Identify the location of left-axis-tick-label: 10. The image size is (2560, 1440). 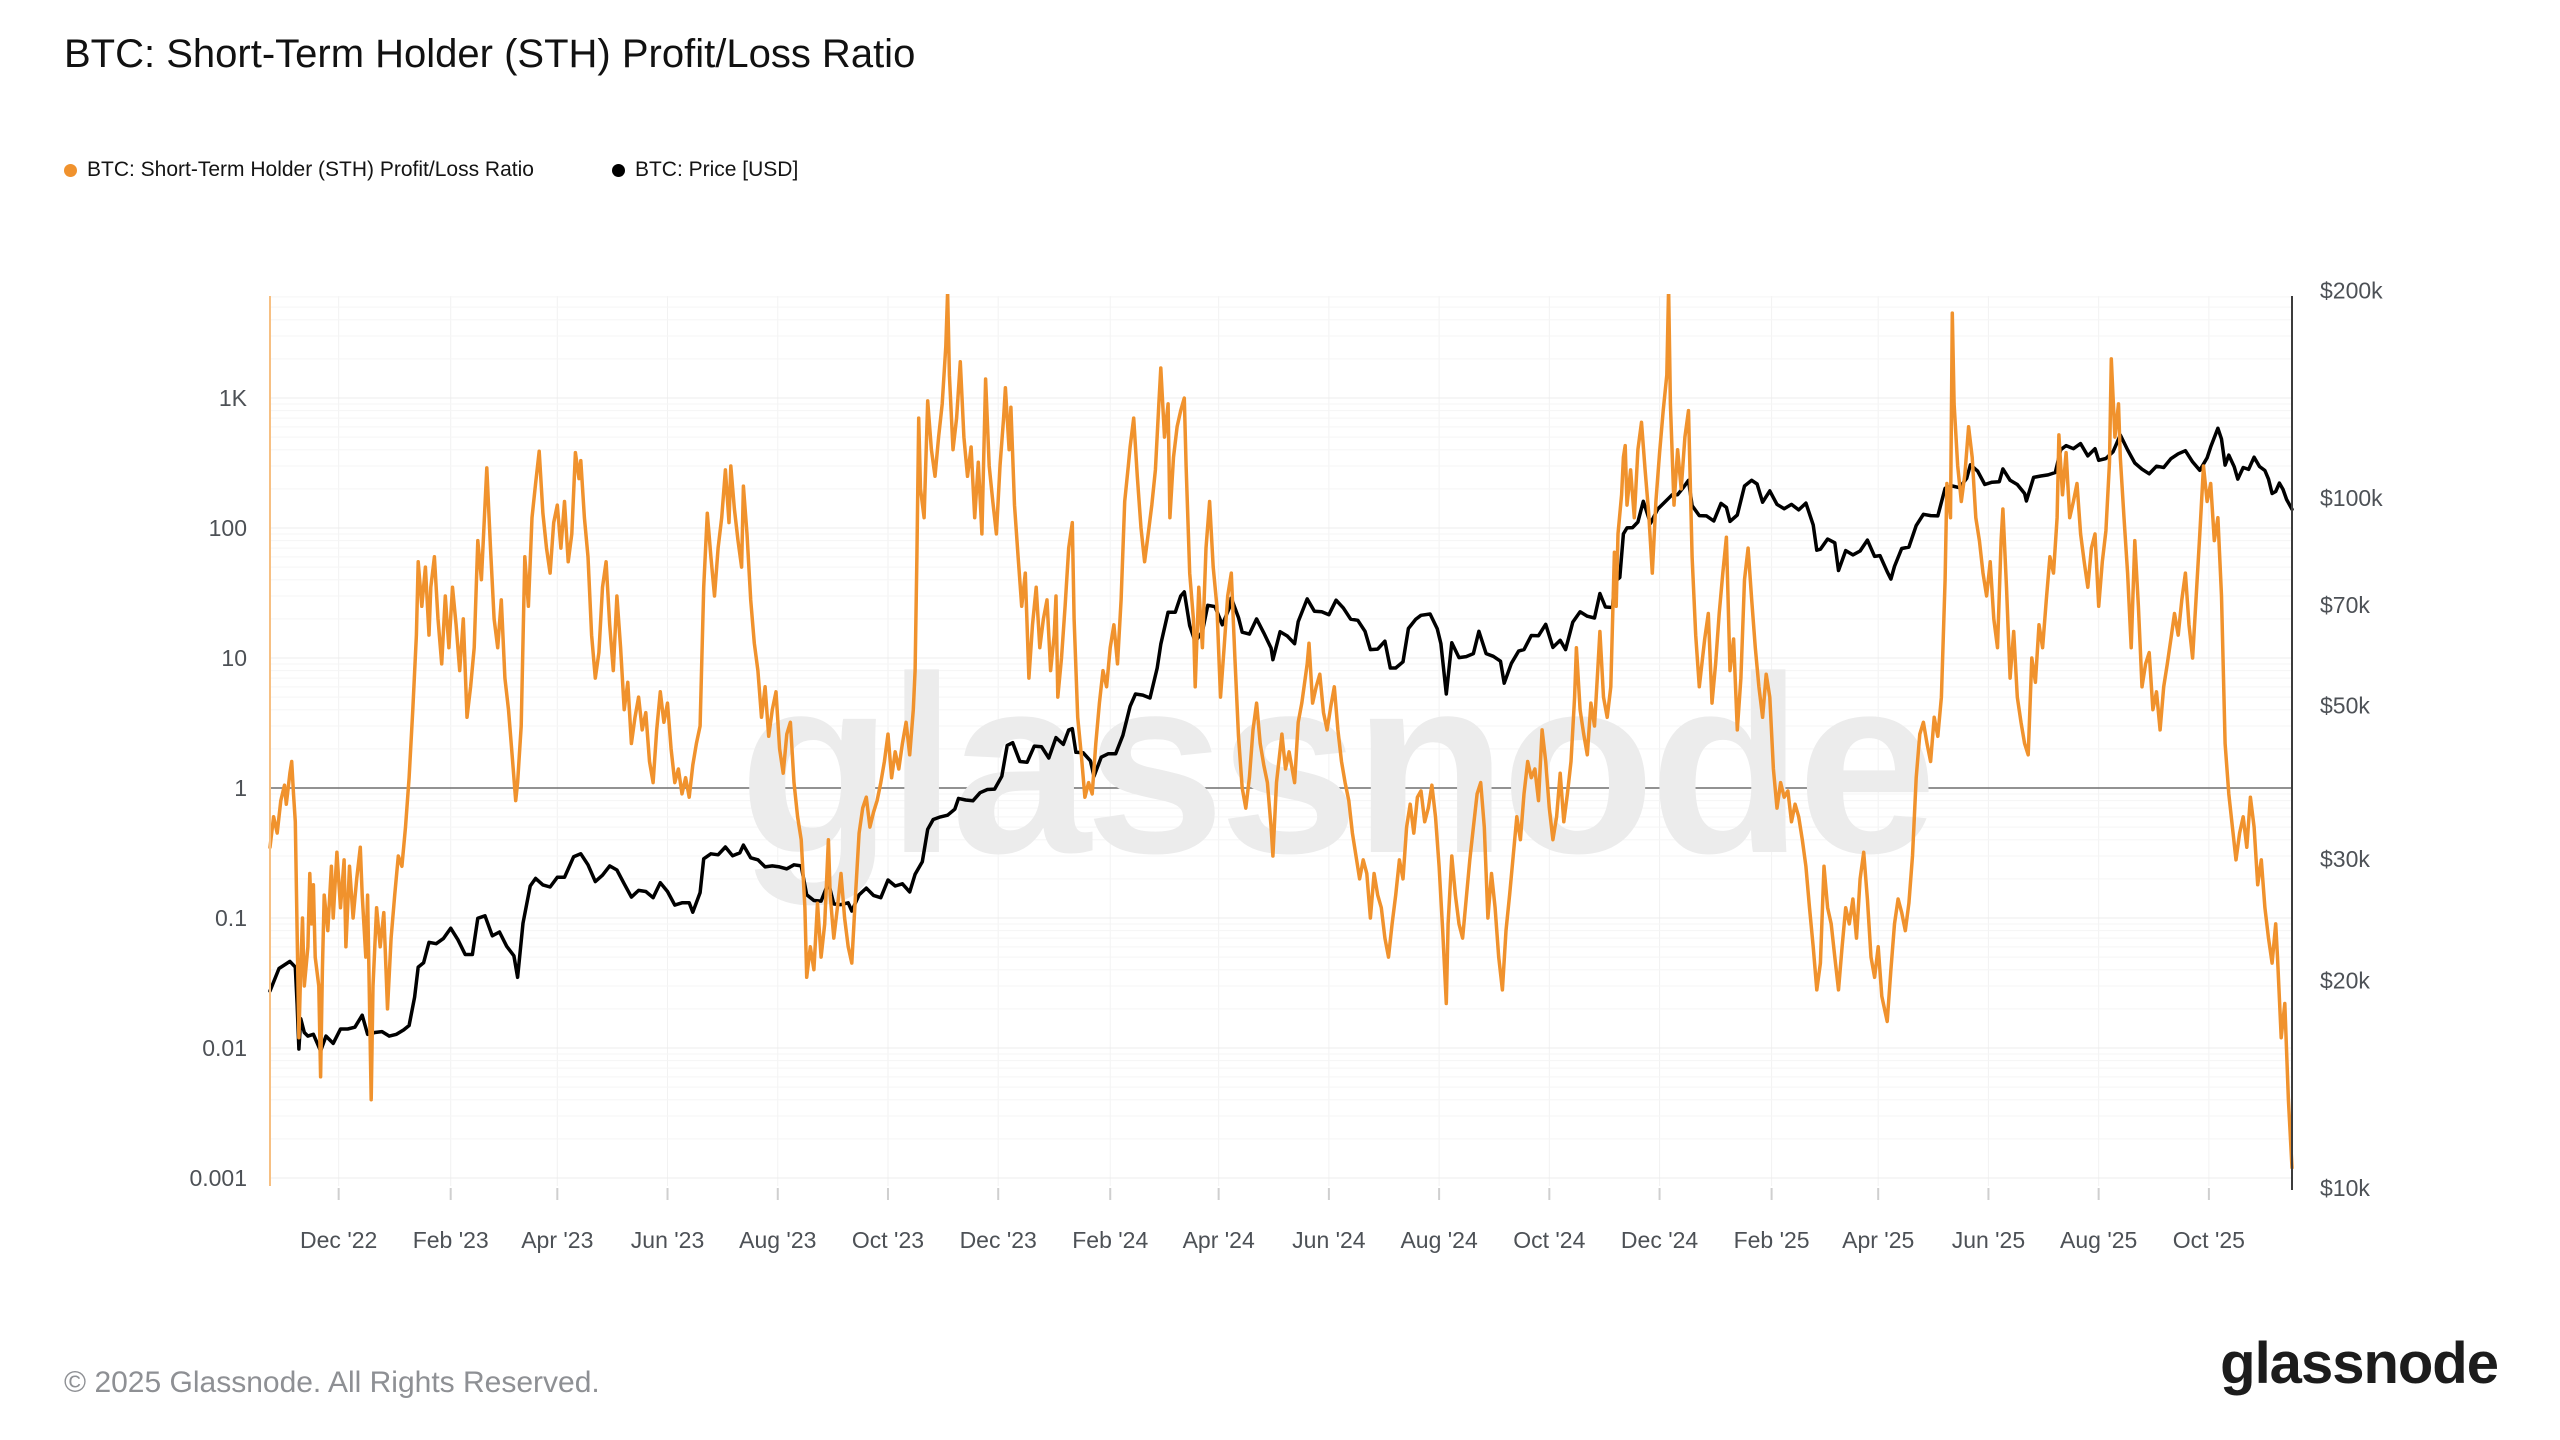
(234, 658).